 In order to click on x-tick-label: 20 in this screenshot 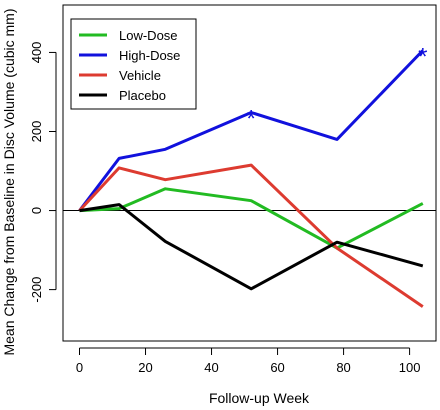, I will do `click(145, 367)`.